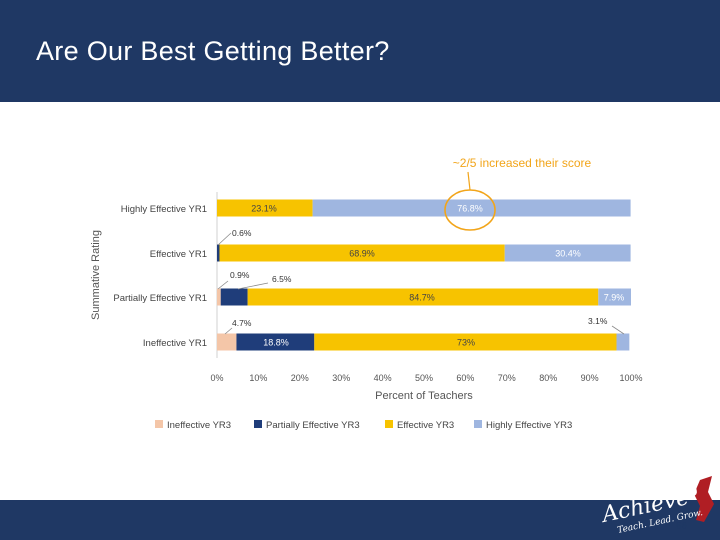 The image size is (720, 540). What do you see at coordinates (96, 275) in the screenshot?
I see `y-axis-title: Summative Rating` at bounding box center [96, 275].